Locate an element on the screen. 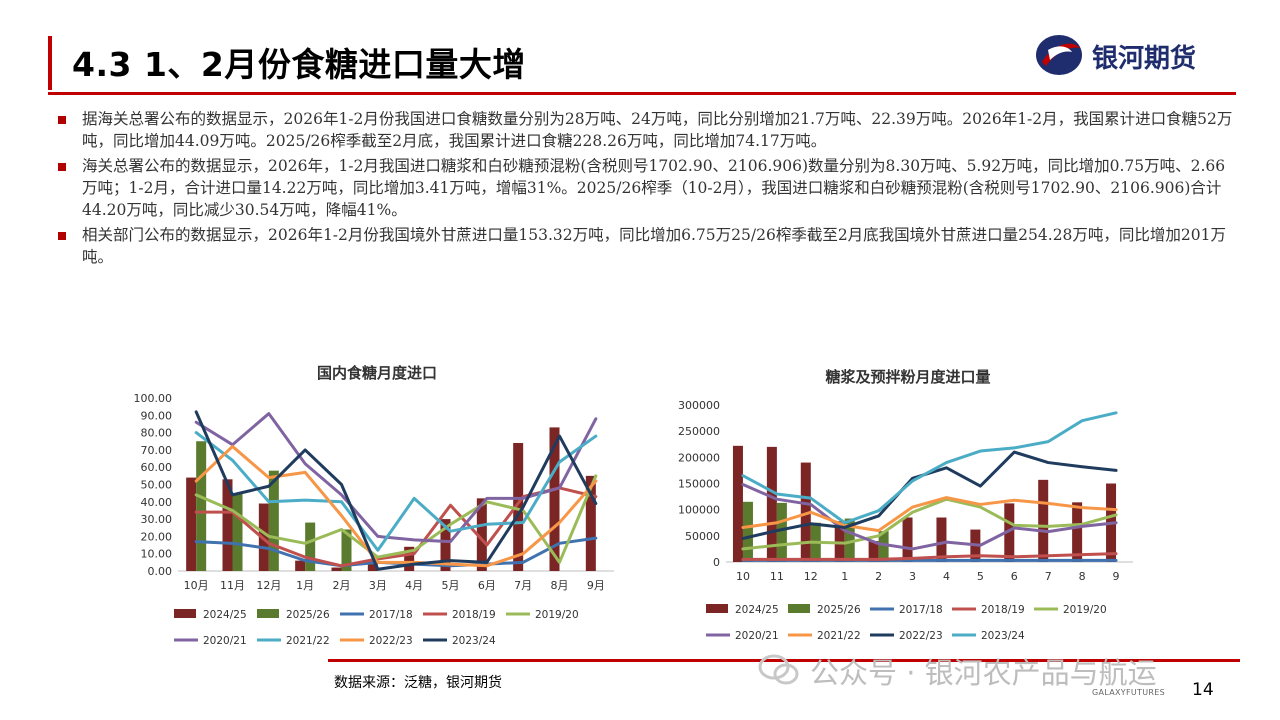  title-accent-bar is located at coordinates (50, 63).